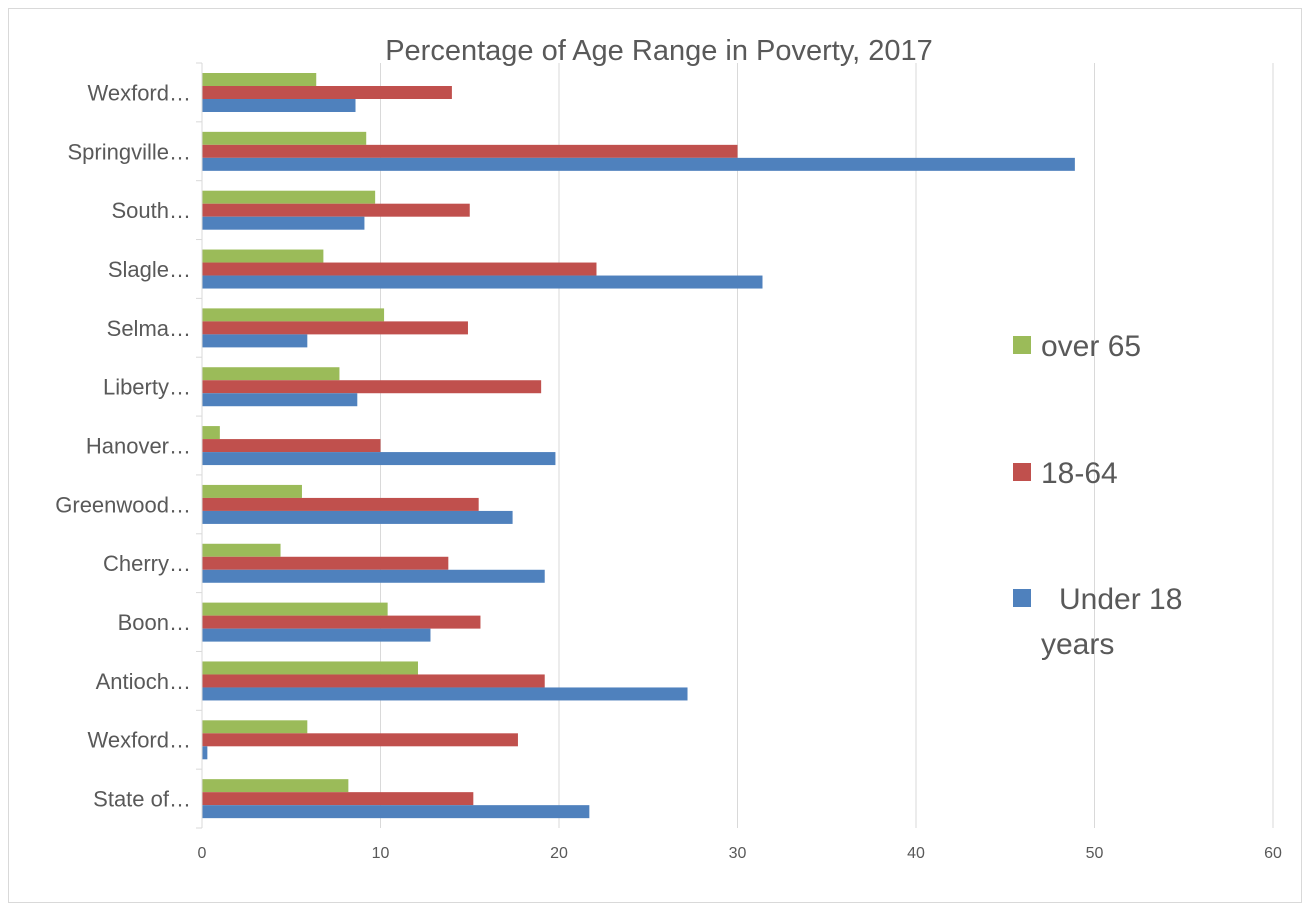 This screenshot has width=1310, height=911. I want to click on legend-swatch-under-18-years, so click(1022, 598).